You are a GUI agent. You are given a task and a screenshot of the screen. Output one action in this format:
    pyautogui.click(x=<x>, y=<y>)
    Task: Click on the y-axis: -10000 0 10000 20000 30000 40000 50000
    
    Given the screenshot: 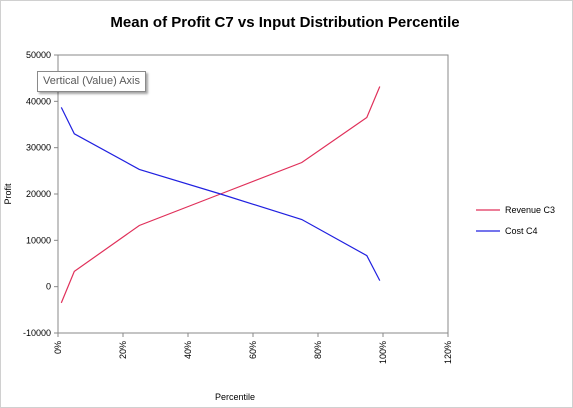 What is the action you would take?
    pyautogui.click(x=40, y=194)
    